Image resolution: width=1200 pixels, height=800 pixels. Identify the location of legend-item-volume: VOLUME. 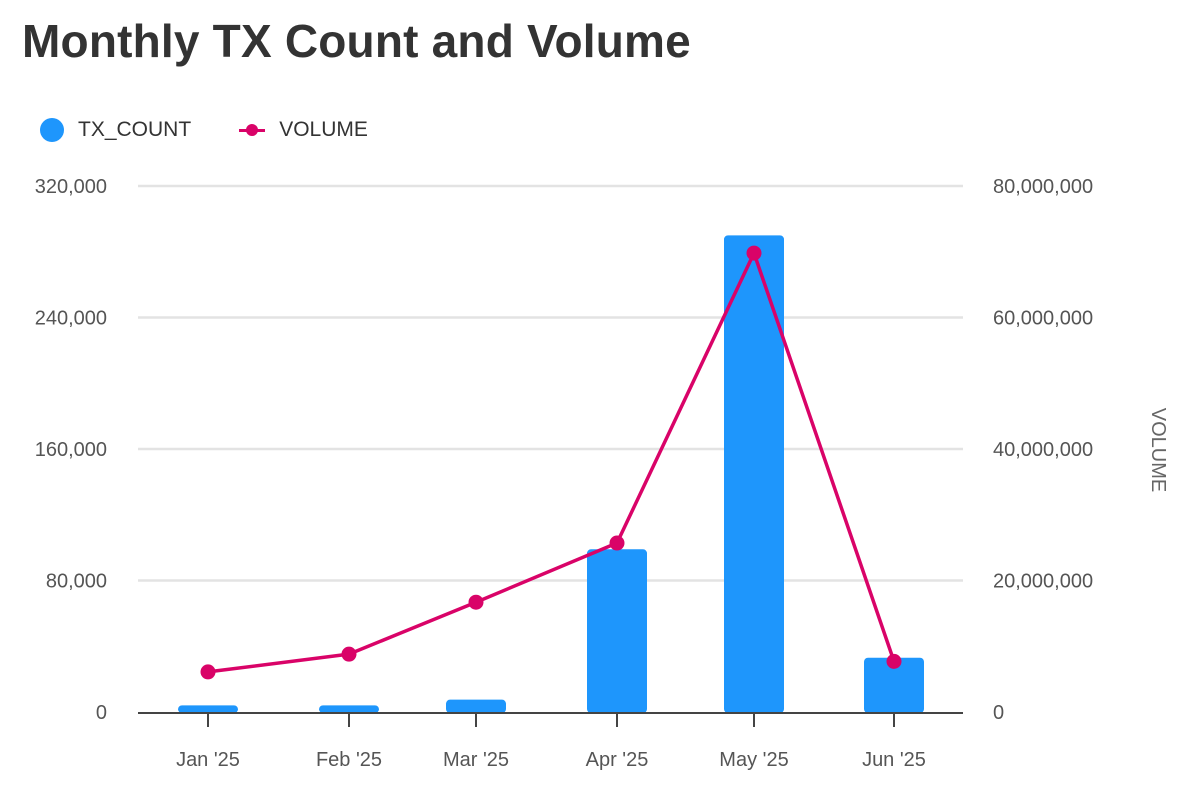
(303, 130).